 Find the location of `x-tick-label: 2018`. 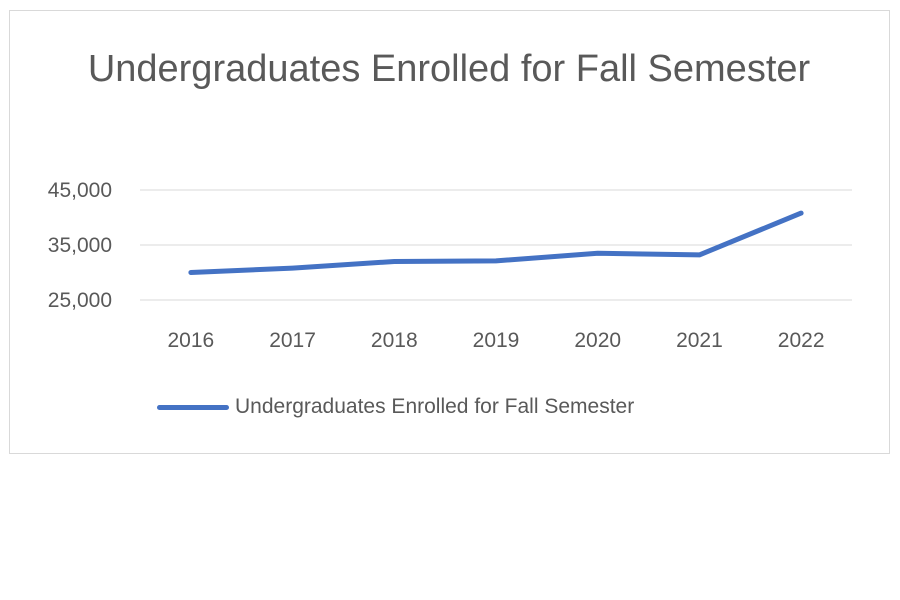

x-tick-label: 2018 is located at coordinates (394, 340).